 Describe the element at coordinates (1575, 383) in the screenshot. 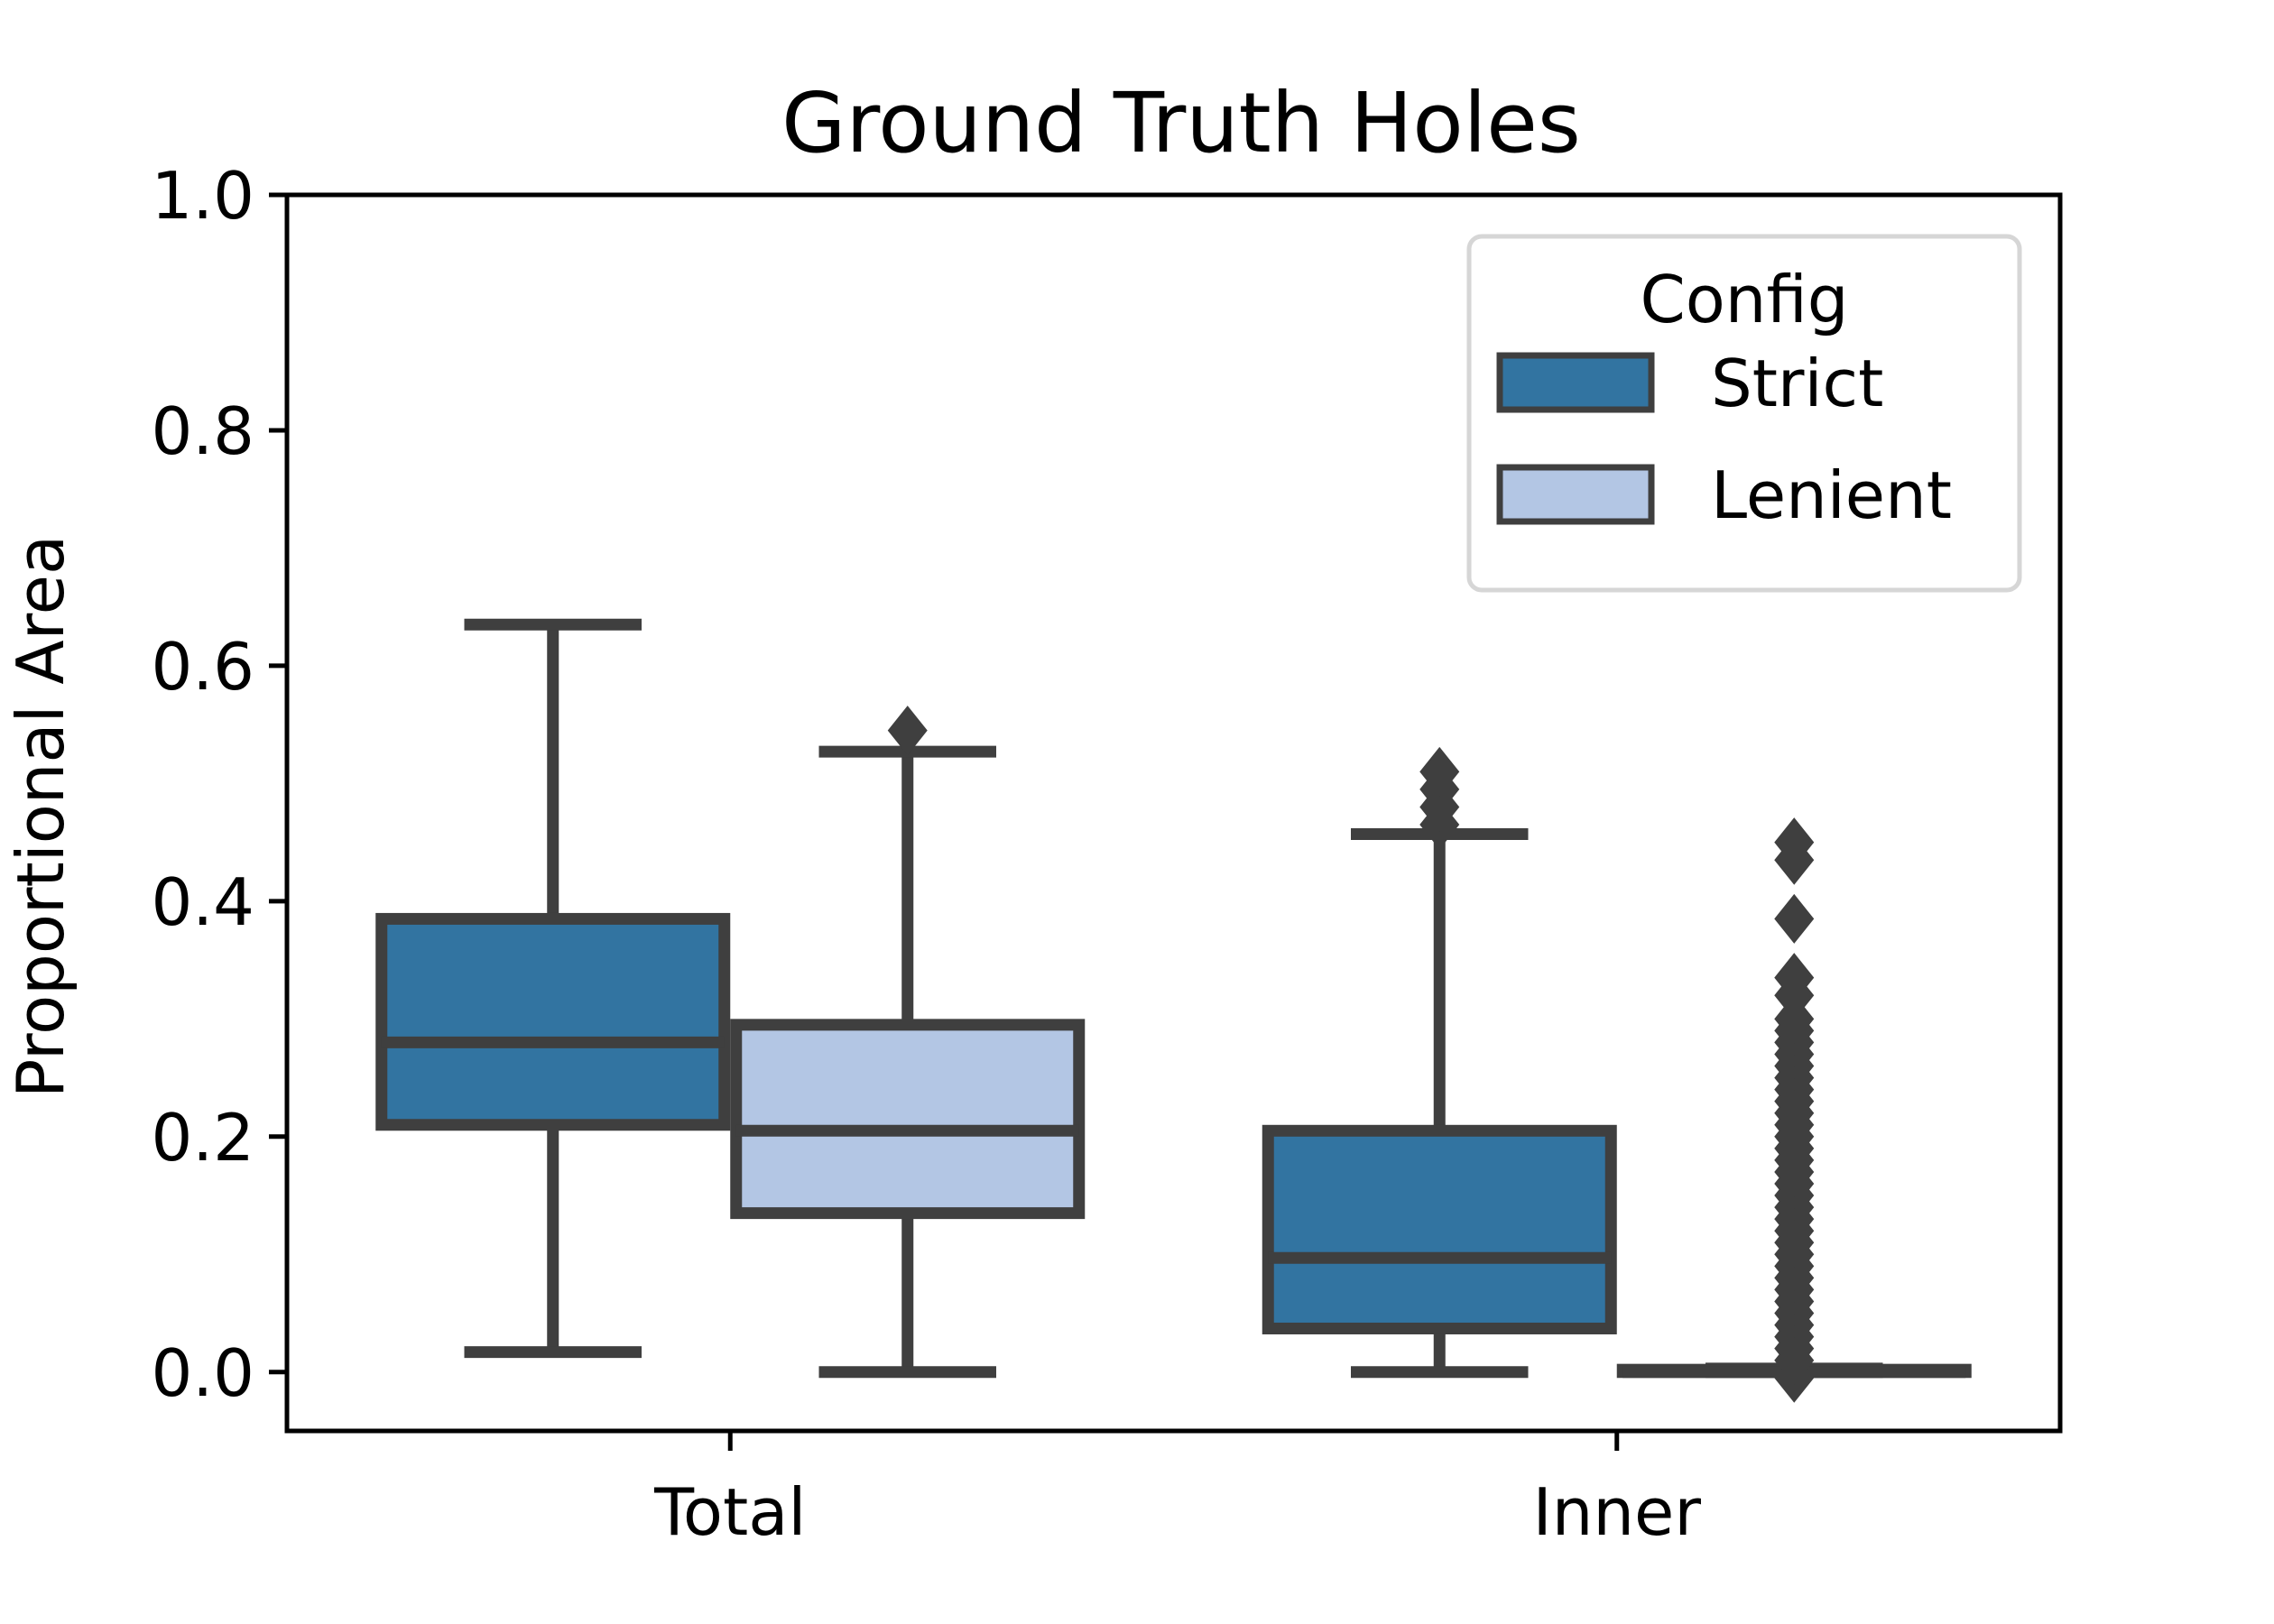

I see `legend-swatch-strict` at that location.